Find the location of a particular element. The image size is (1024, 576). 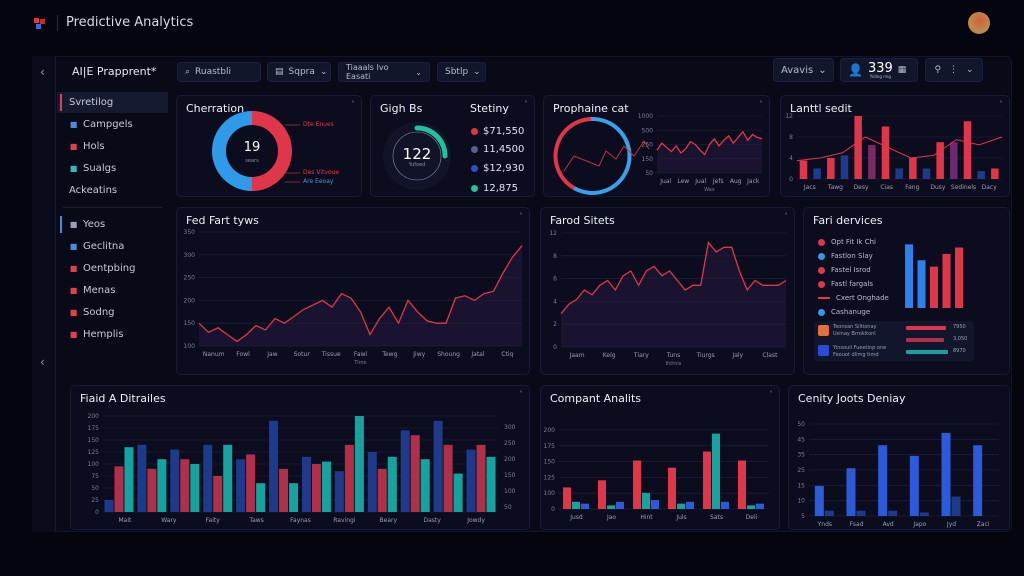

x-axis-label: Wax is located at coordinates (709, 190).